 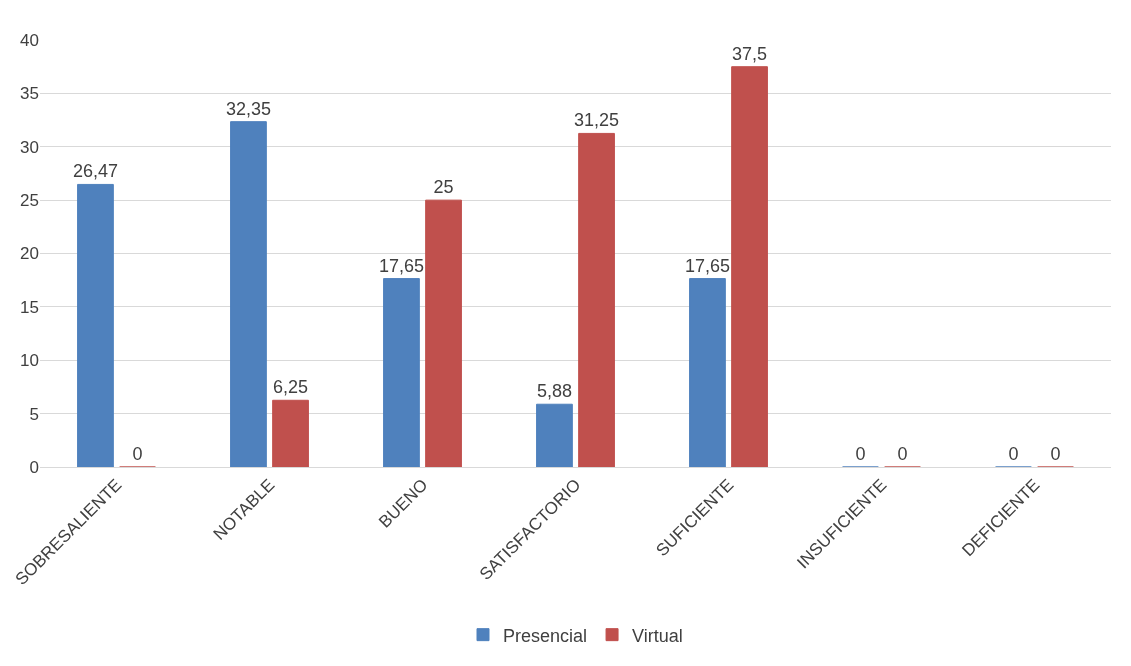 What do you see at coordinates (29, 201) in the screenshot?
I see `y-tick-label: 25` at bounding box center [29, 201].